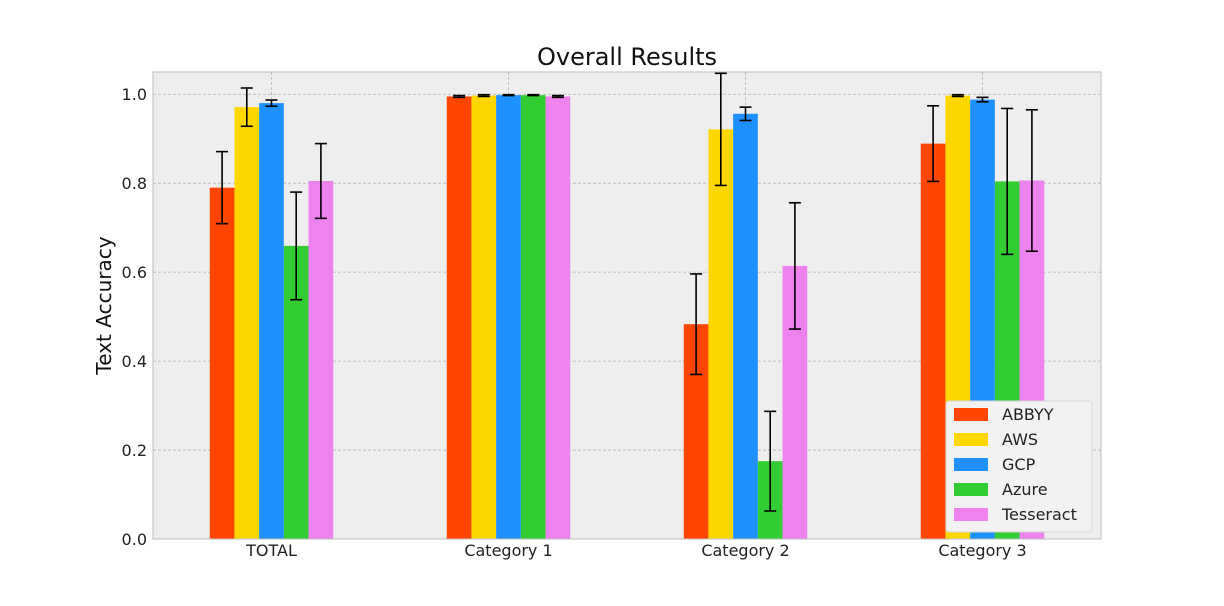  What do you see at coordinates (636, 550) in the screenshot?
I see `x-axis-ticks: TOTAL Category 1 Category 2 Category 3` at bounding box center [636, 550].